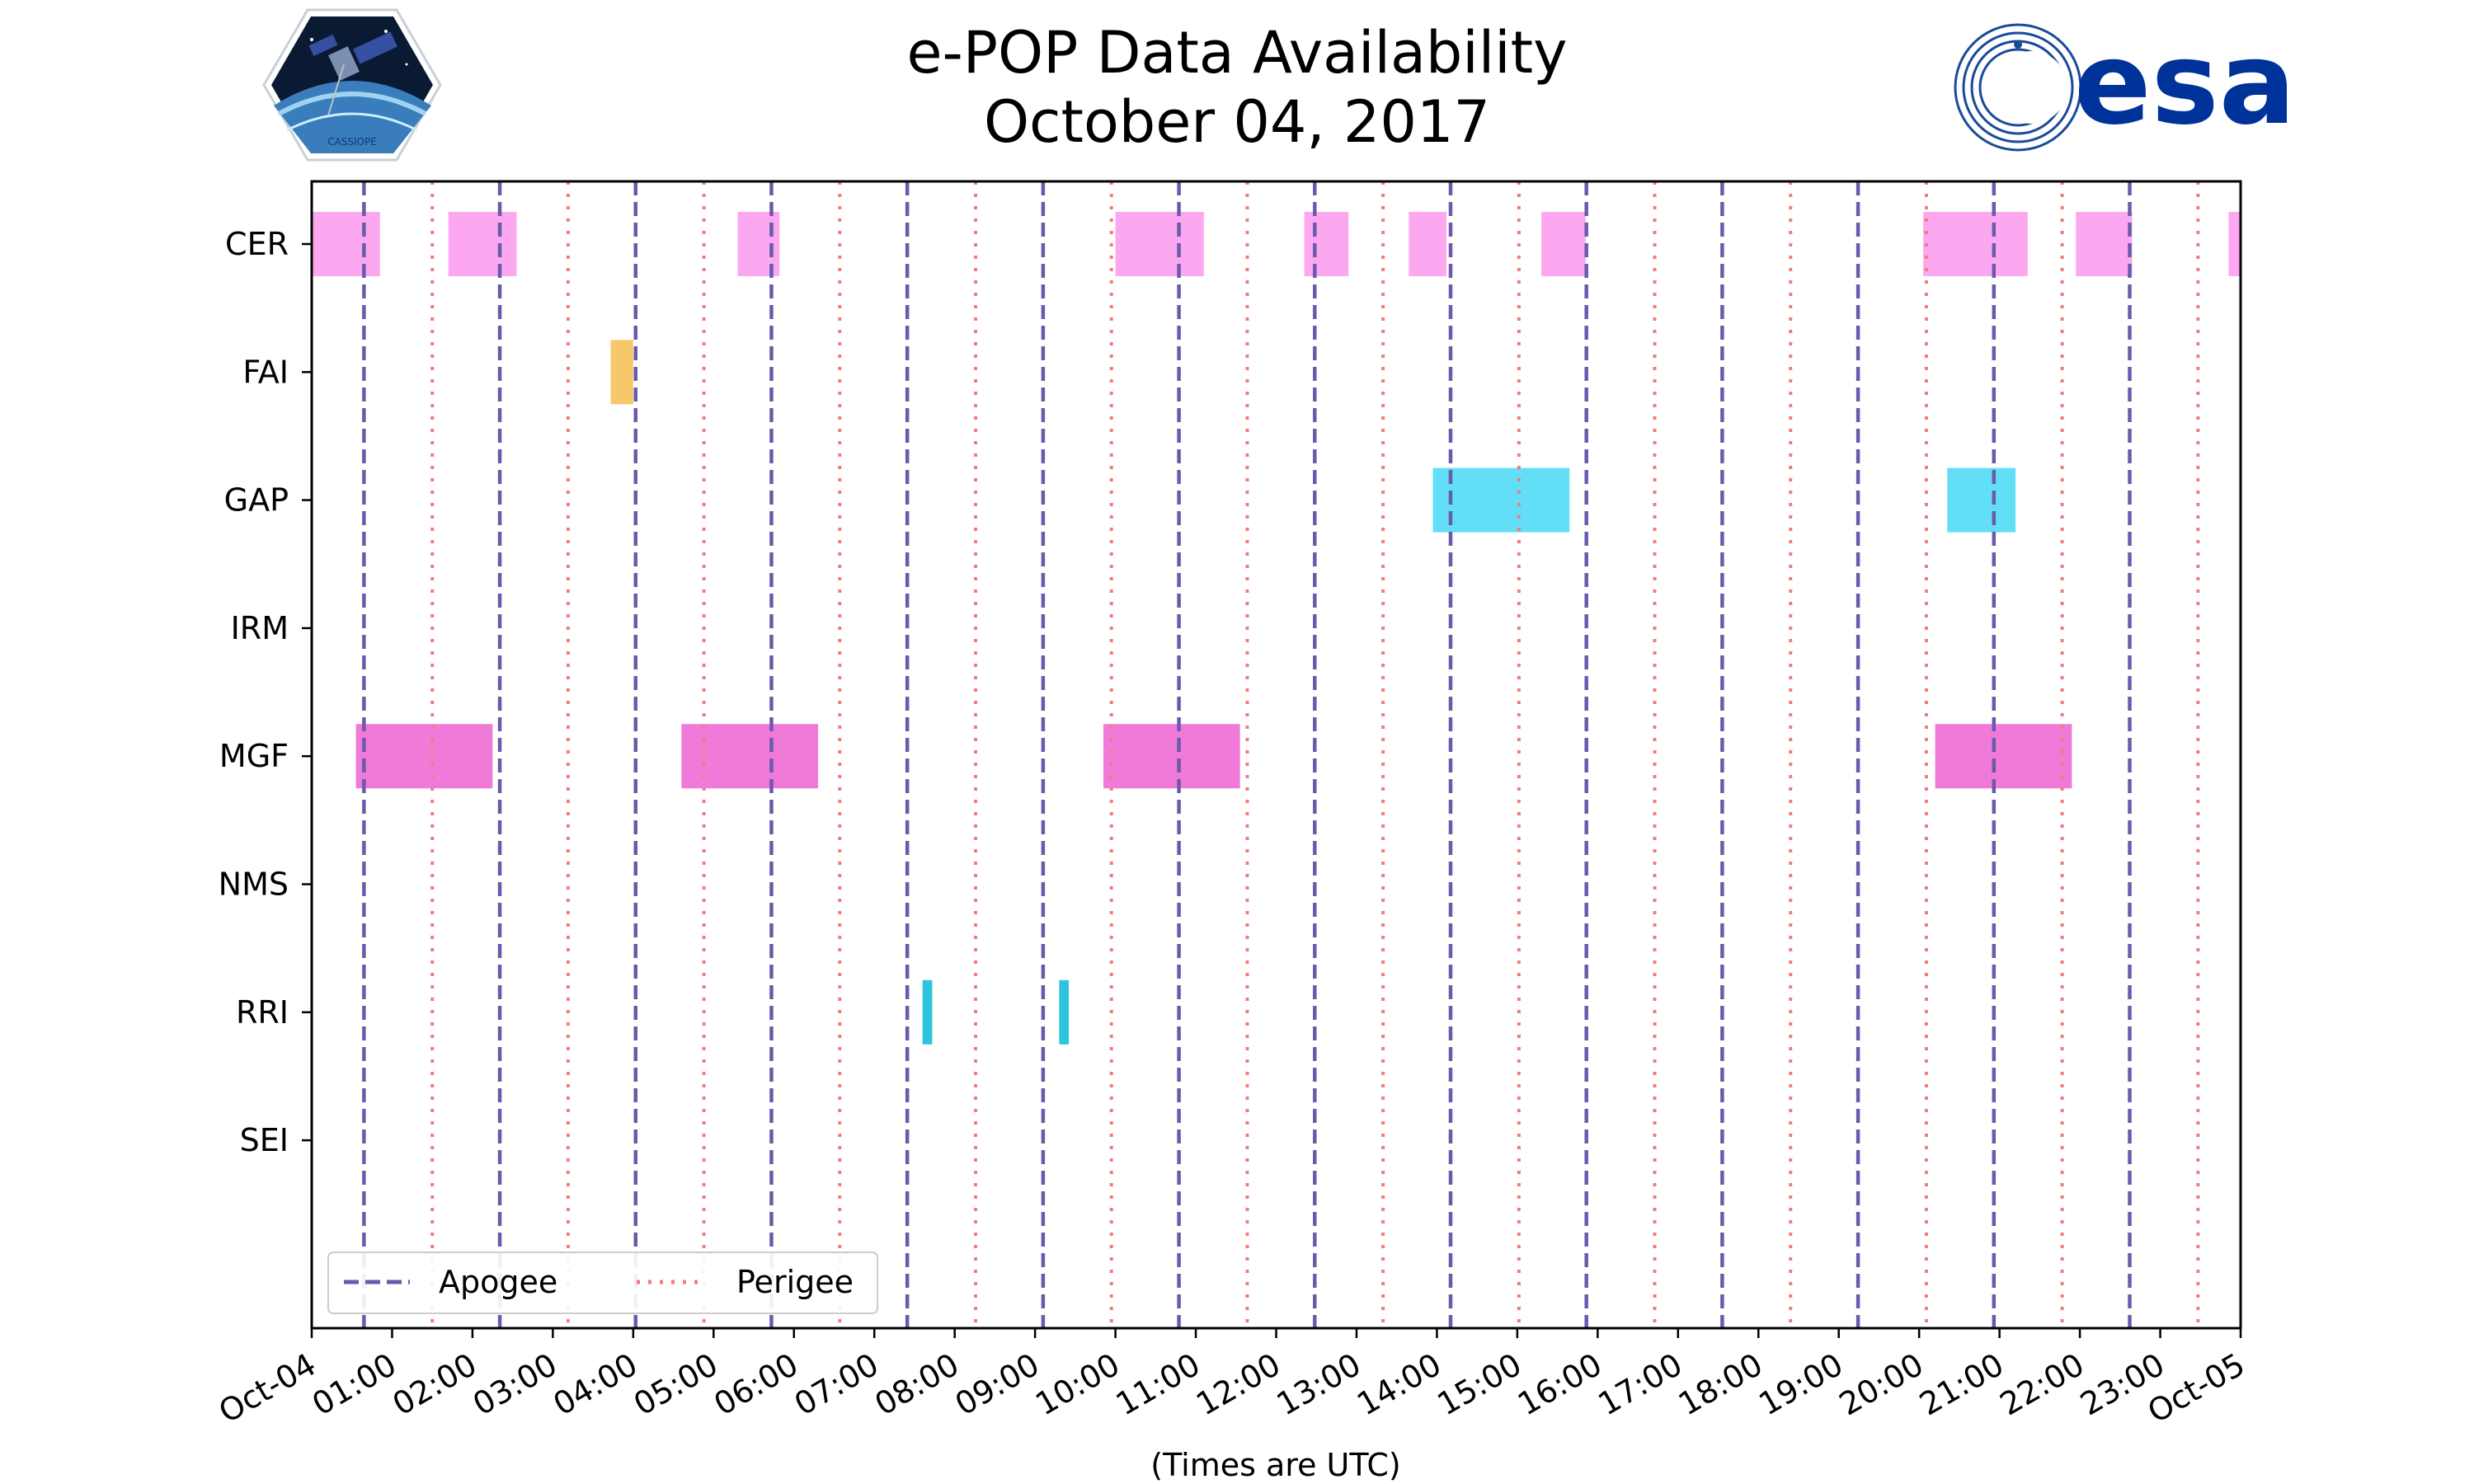  Describe the element at coordinates (1640, 1384) in the screenshot. I see `x-tick-label: 17:00` at that location.